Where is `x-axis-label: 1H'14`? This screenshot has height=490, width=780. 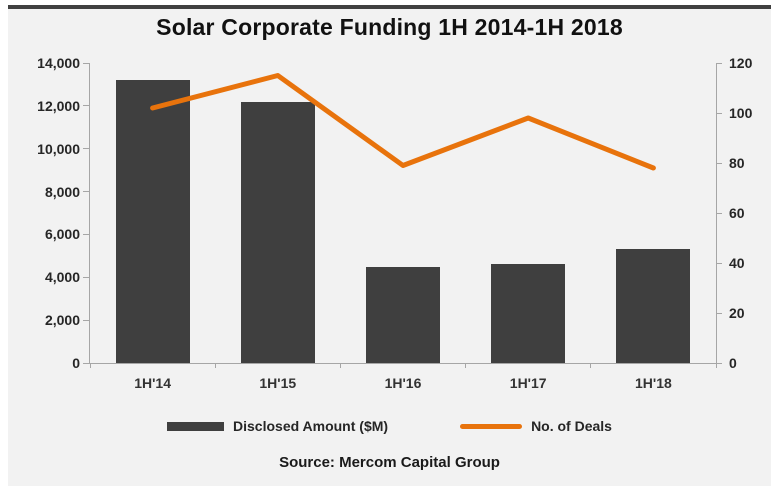
x-axis-label: 1H'14 is located at coordinates (152, 383).